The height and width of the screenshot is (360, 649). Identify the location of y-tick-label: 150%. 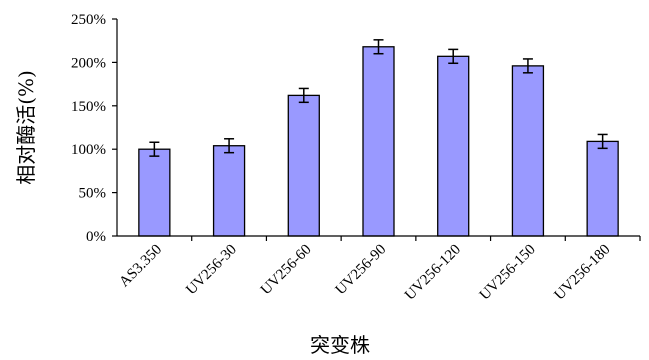
(88, 107).